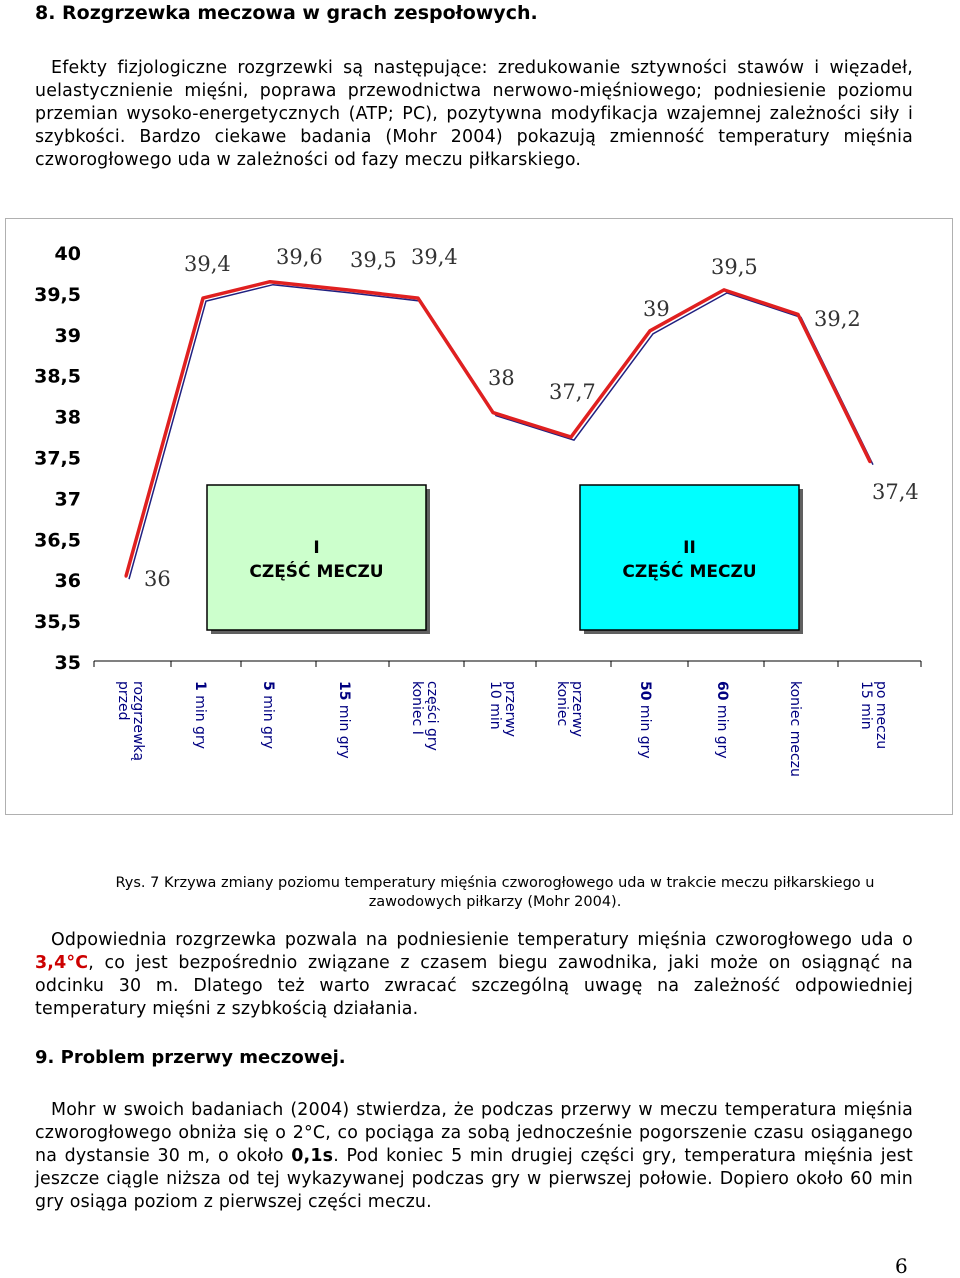  I want to click on y-tick-label: 36, so click(68, 581).